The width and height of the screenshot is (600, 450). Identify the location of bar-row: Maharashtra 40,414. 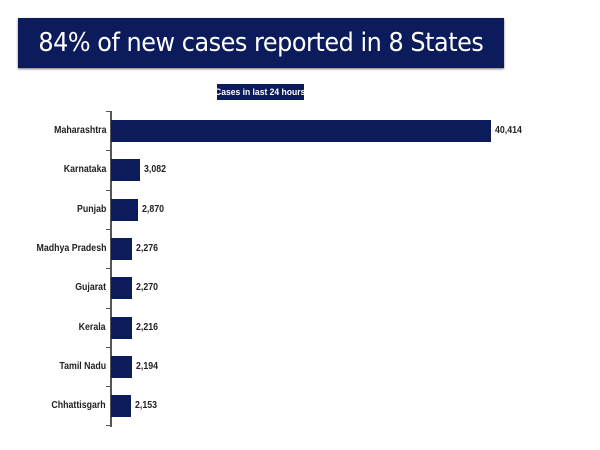
(300, 131).